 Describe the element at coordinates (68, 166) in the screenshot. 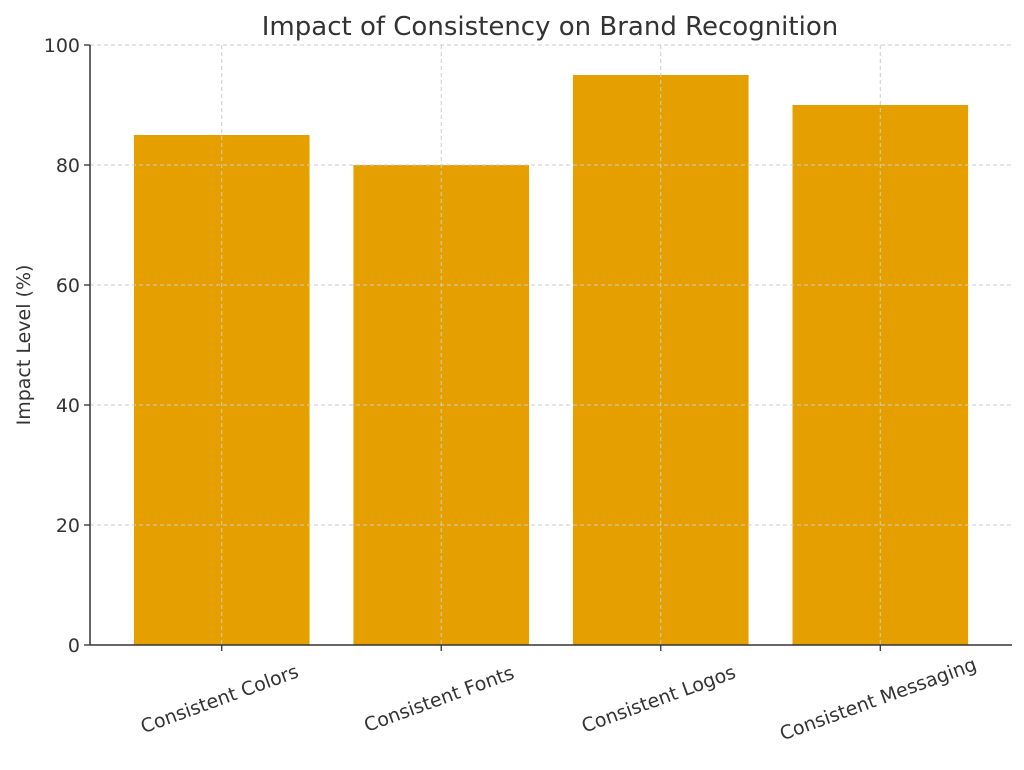

I see `y-tick-label: 80` at that location.